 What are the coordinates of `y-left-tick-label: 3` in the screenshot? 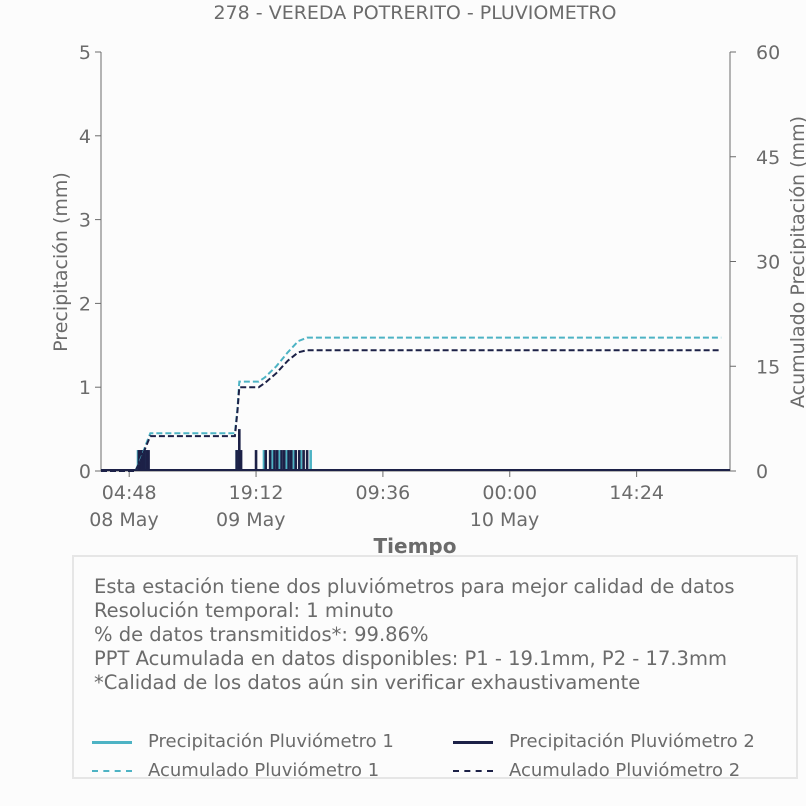 It's located at (85, 221).